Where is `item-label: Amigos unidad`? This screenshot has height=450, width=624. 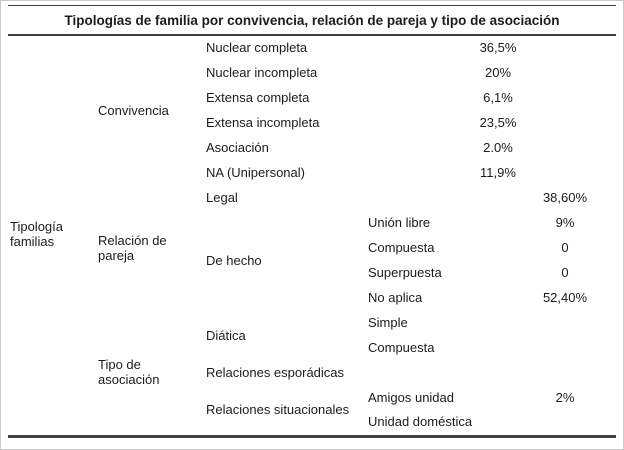
item-label: Amigos unidad is located at coordinates (411, 398).